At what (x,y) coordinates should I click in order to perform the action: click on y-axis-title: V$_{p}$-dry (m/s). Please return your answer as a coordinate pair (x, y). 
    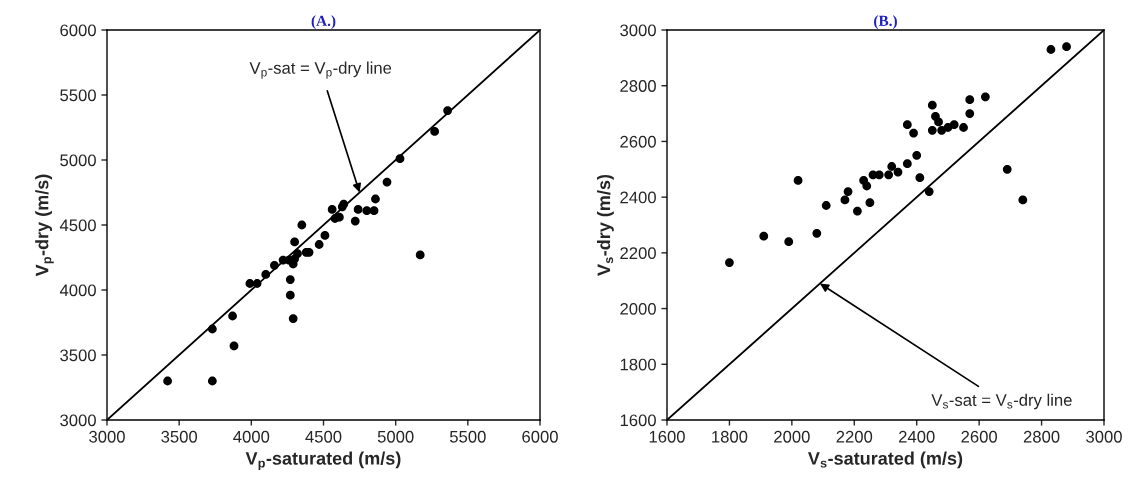
    Looking at the image, I should click on (44, 225).